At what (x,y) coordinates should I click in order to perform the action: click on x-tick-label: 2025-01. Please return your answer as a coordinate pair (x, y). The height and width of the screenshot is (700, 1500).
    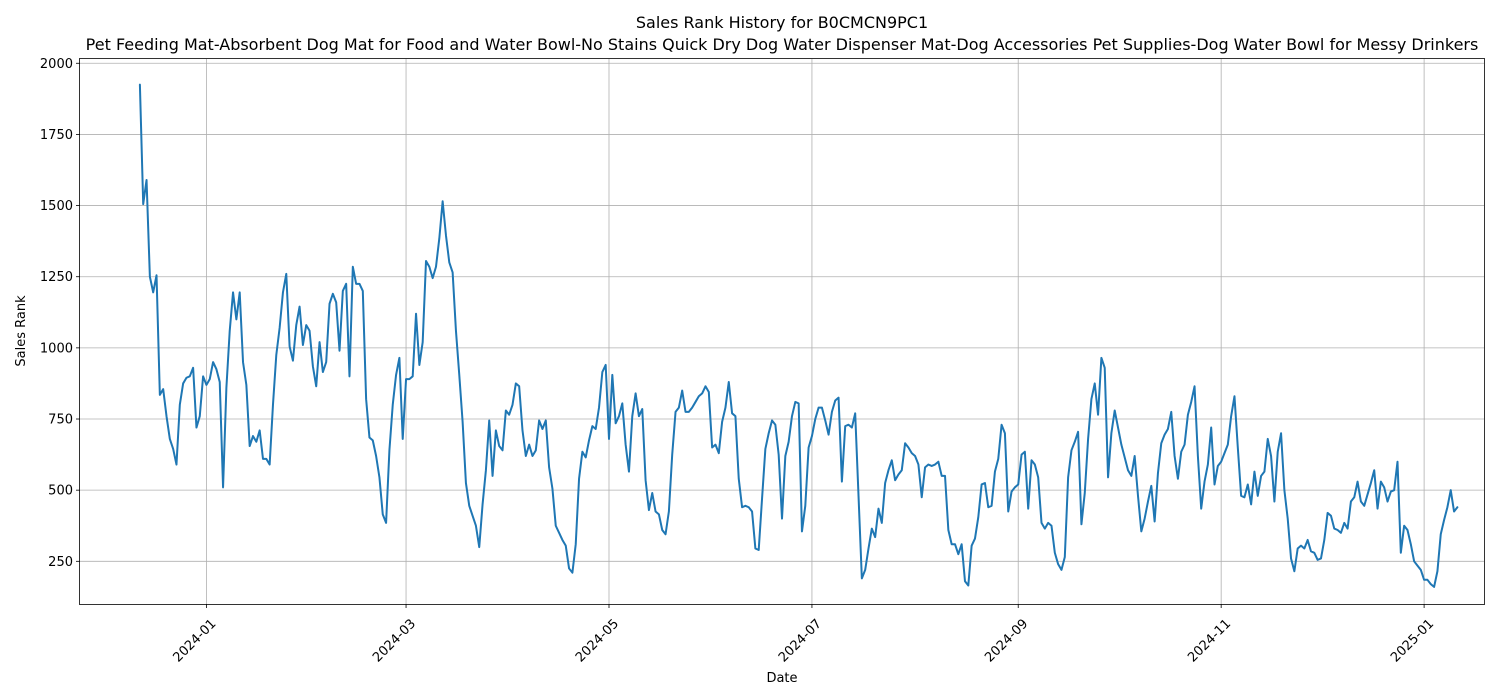
    Looking at the image, I should click on (1412, 640).